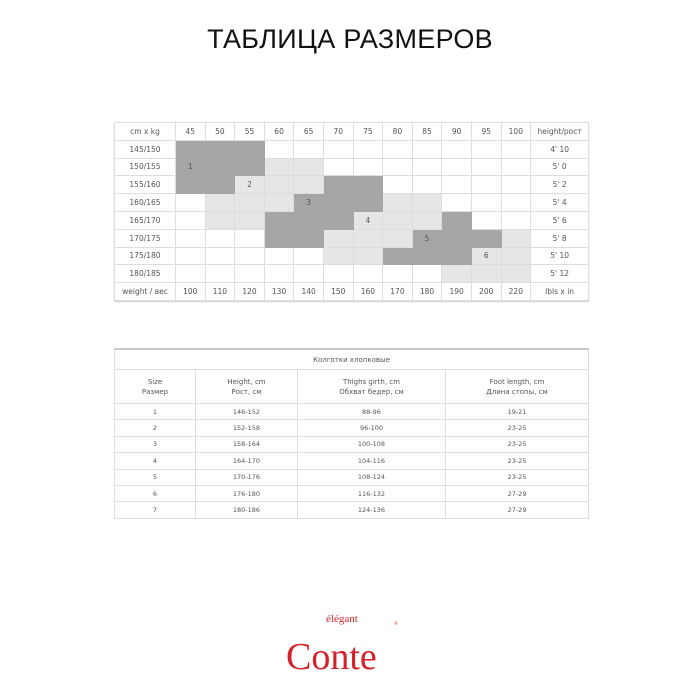 The image size is (700, 700). What do you see at coordinates (352, 493) in the screenshot?
I see `size-row: 6 176-180 116-132 27-29` at bounding box center [352, 493].